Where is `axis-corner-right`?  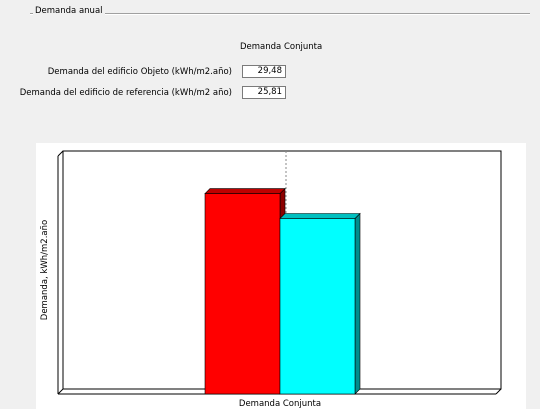 axis-corner-right is located at coordinates (498, 391).